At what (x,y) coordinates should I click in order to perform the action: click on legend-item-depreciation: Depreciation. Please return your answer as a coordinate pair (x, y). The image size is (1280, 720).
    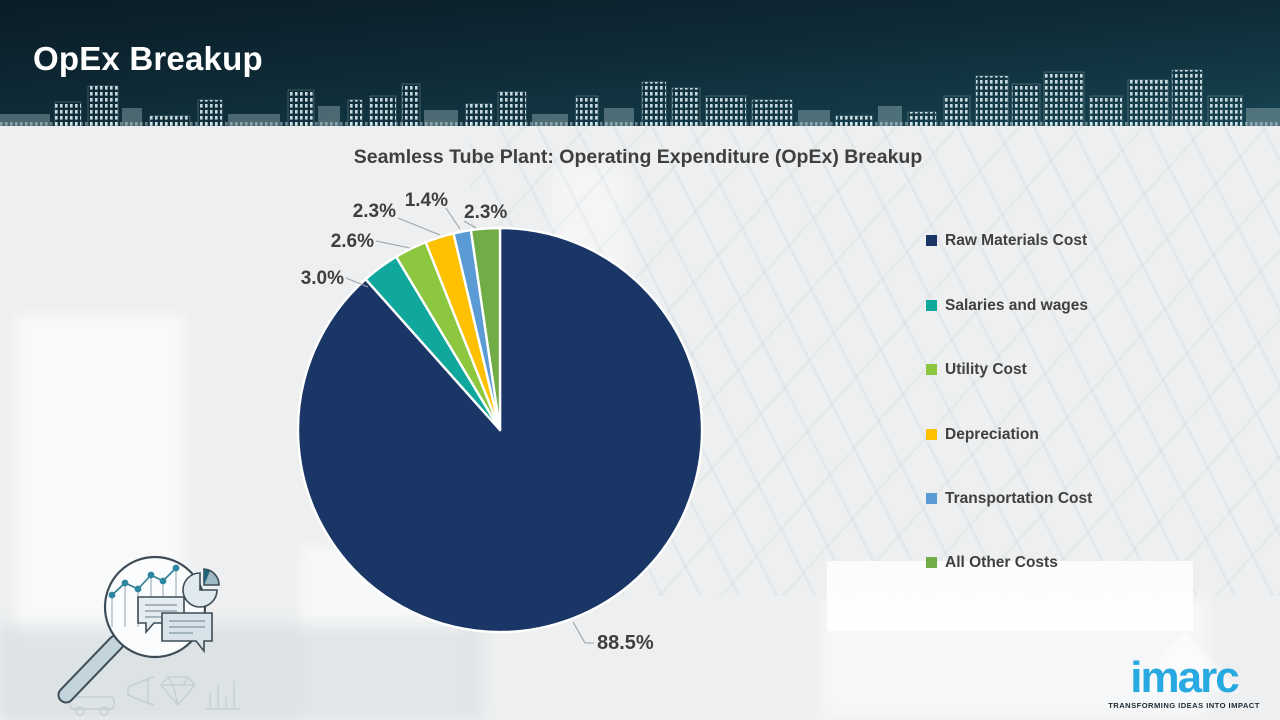
    Looking at the image, I should click on (982, 435).